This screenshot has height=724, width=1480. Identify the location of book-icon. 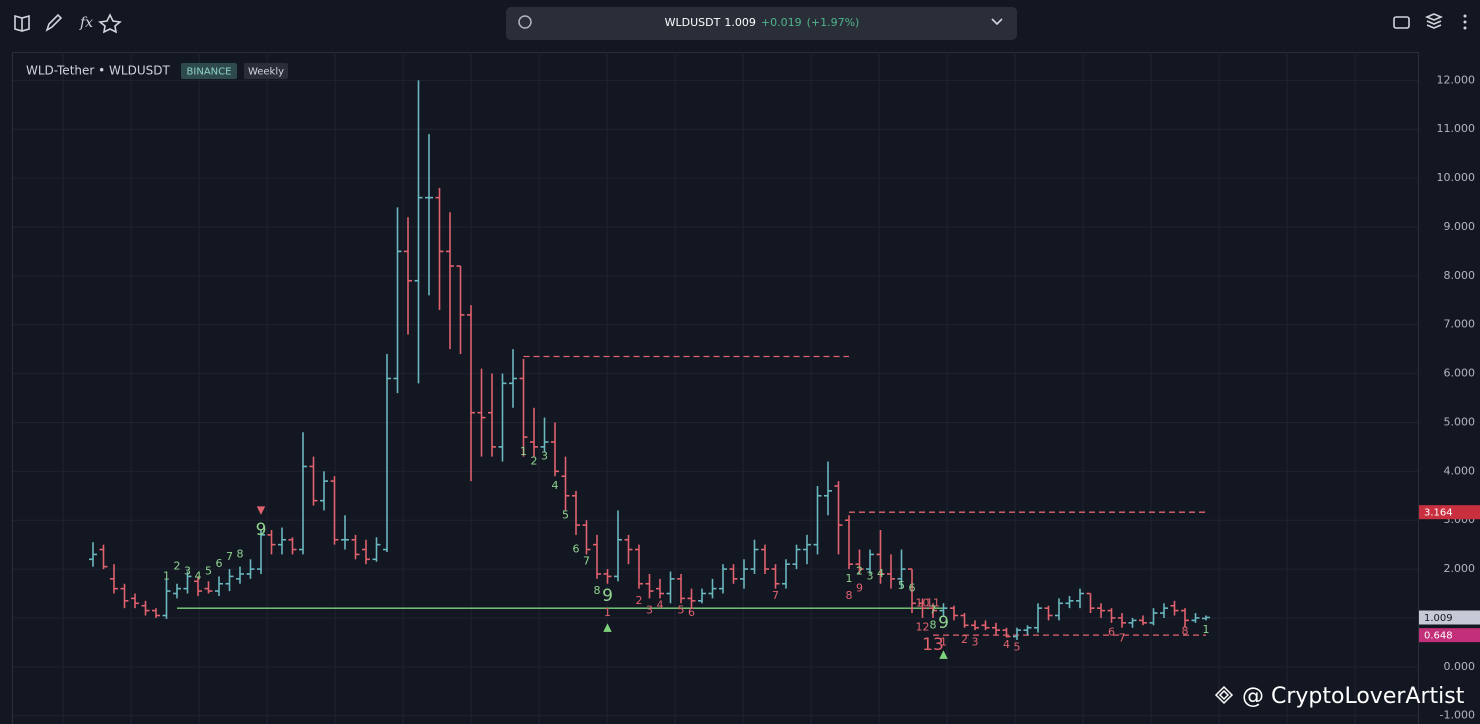
(22, 23).